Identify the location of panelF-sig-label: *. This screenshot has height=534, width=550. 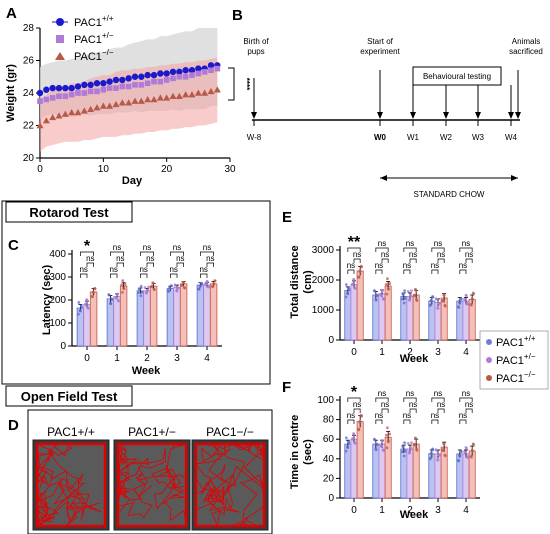
(354, 392).